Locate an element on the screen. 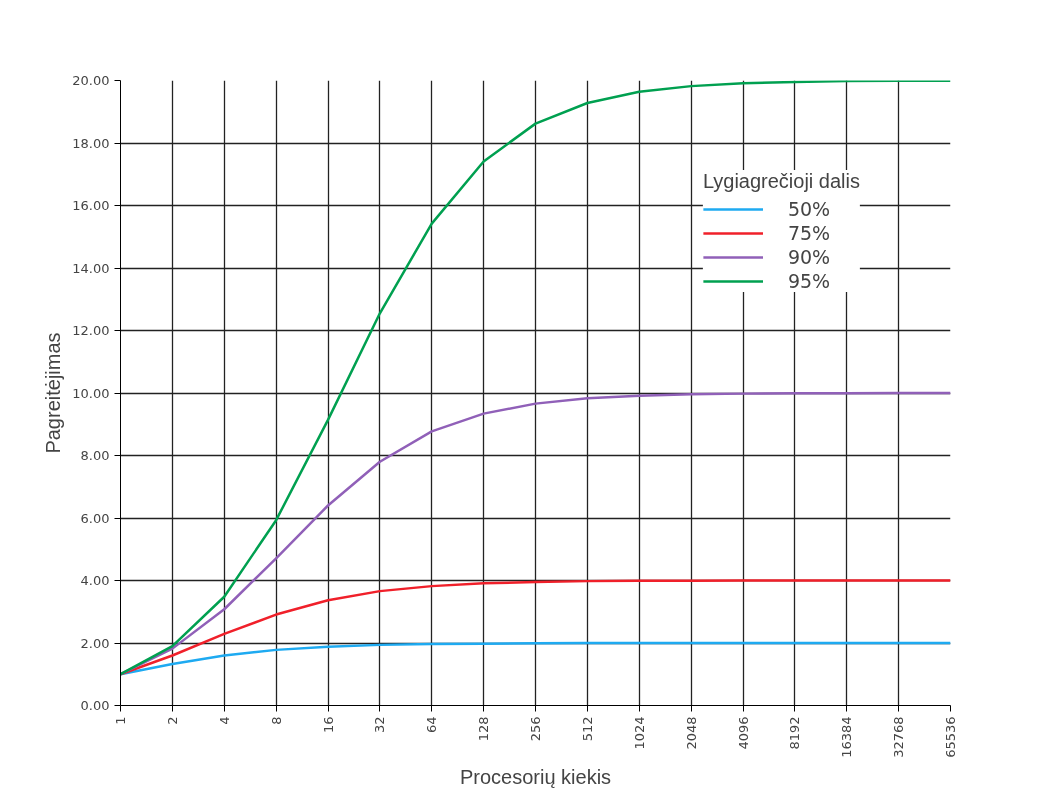 The width and height of the screenshot is (1049, 796). x-tick-label: 256 is located at coordinates (535, 729).